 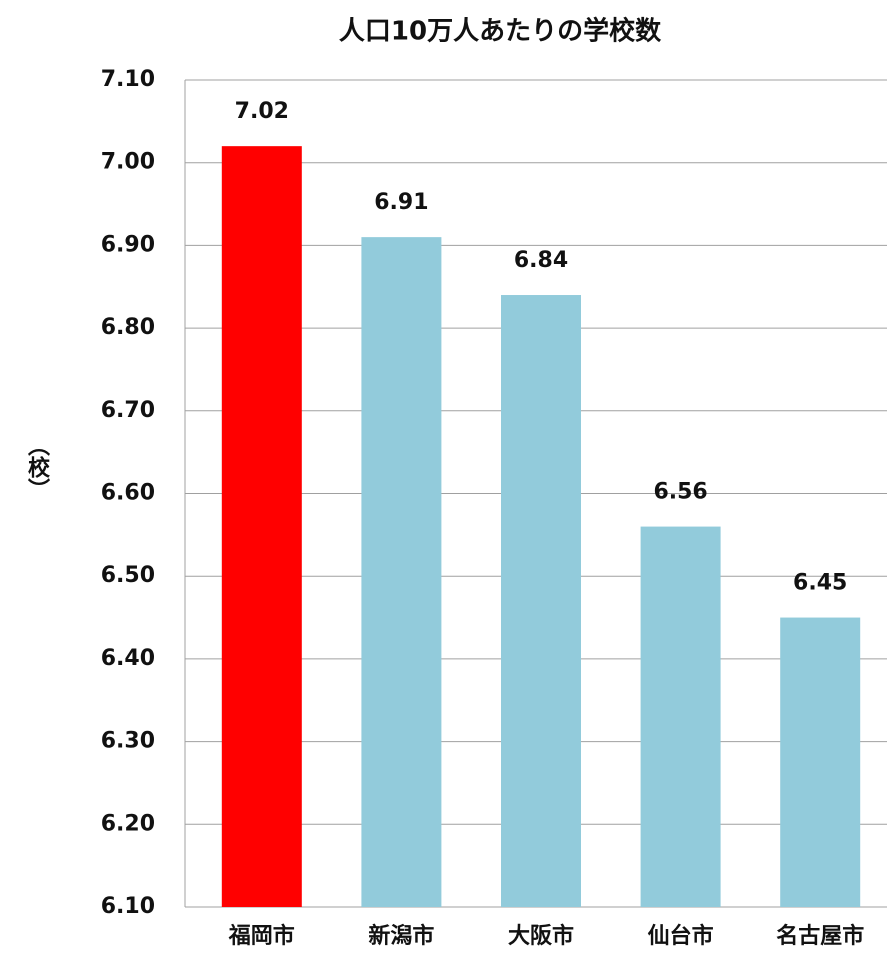 What do you see at coordinates (128, 575) in the screenshot?
I see `y-tick-label: 6.50` at bounding box center [128, 575].